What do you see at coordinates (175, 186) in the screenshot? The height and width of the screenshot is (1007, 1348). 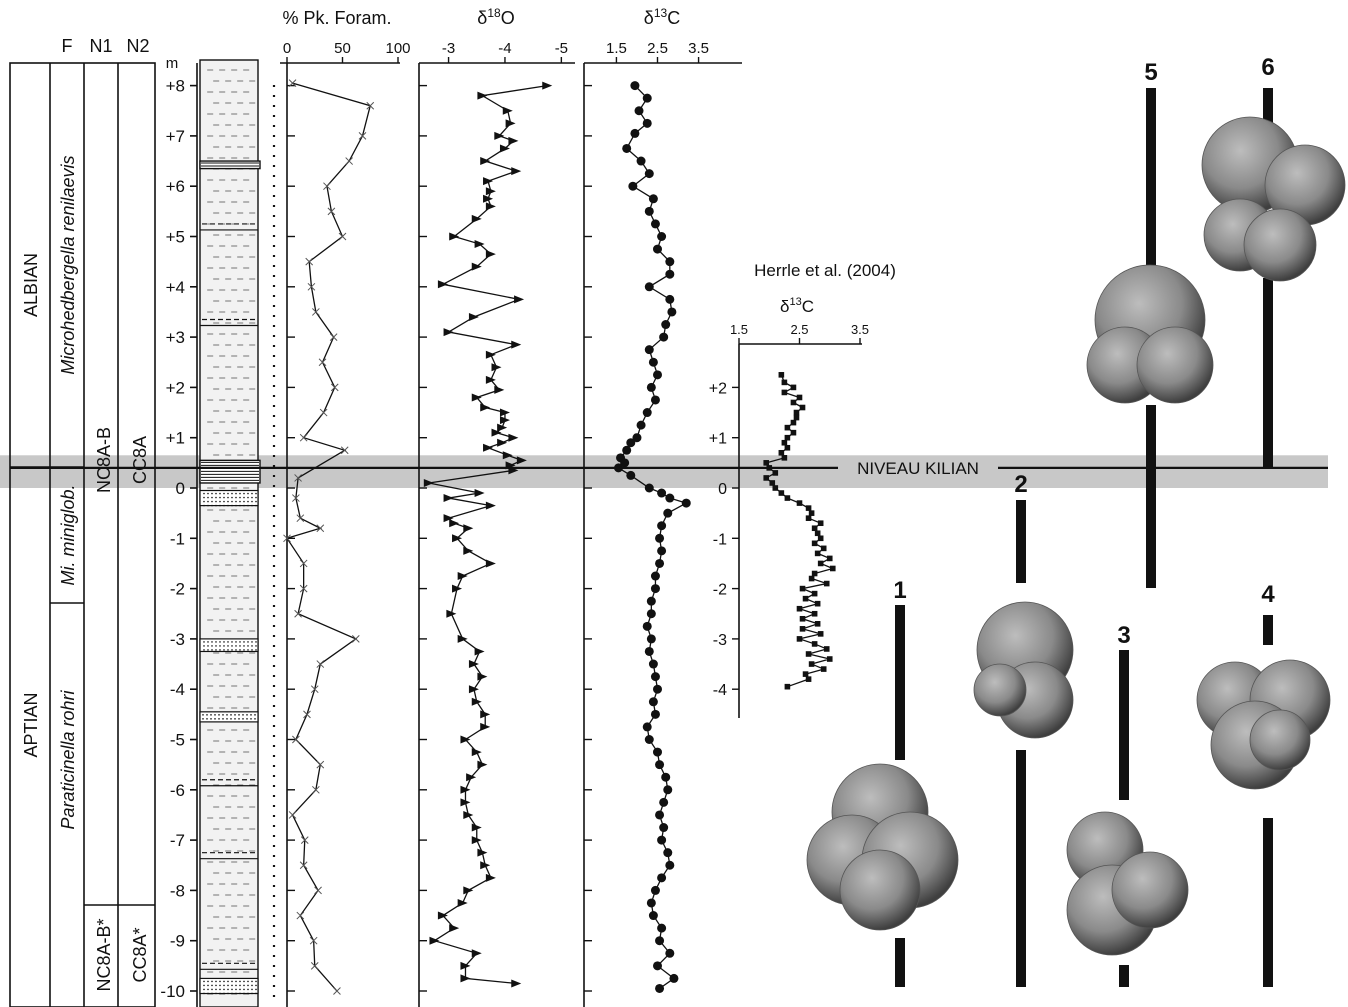 I see `depth-tick-label: +6` at bounding box center [175, 186].